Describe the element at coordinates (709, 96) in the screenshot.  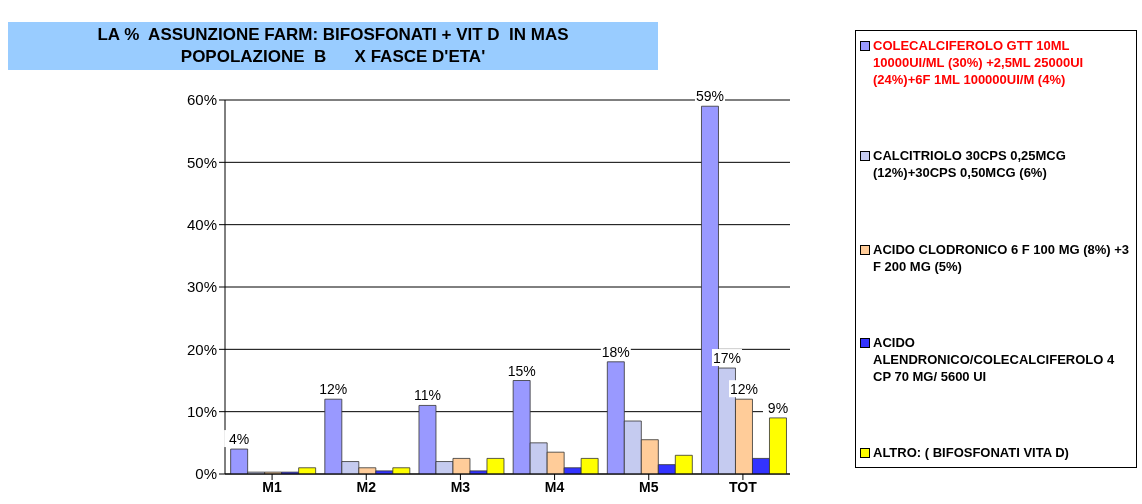
I see `data-label: 59%` at that location.